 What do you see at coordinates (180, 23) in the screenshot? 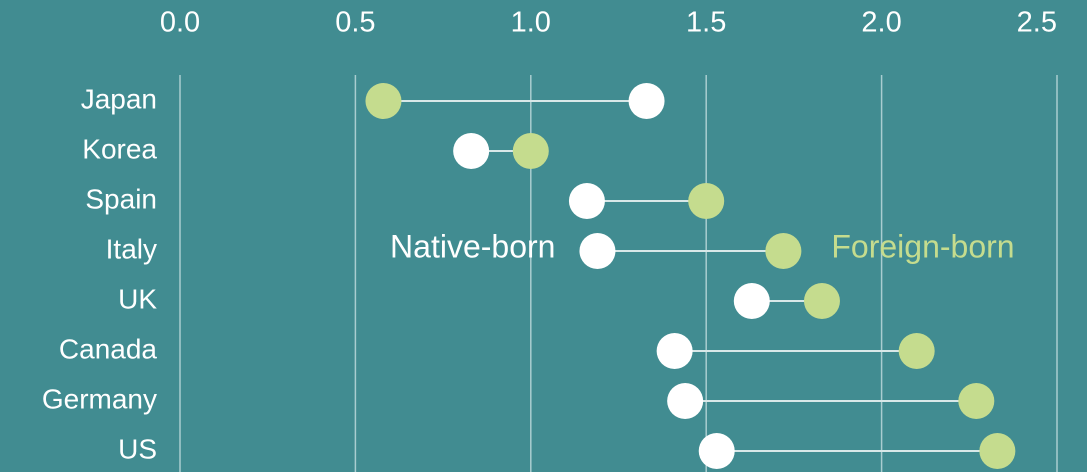
I see `x-tick-label: 0.0` at bounding box center [180, 23].